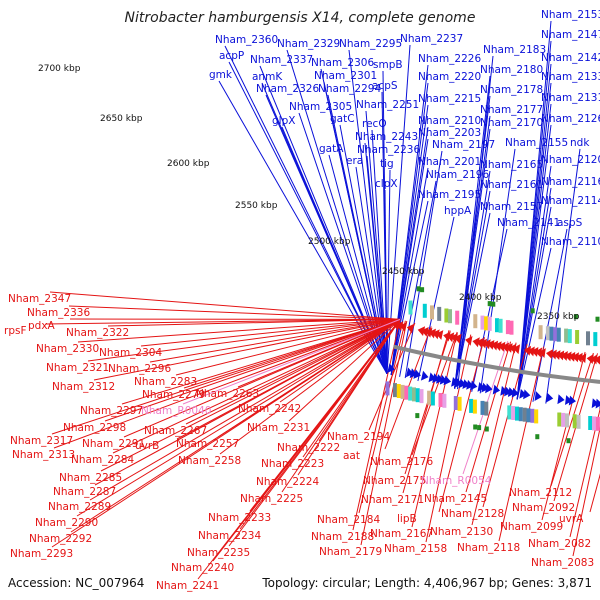  What do you see at coordinates (111, 411) in the screenshot?
I see `gene-label: Nham_2297` at bounding box center [111, 411].